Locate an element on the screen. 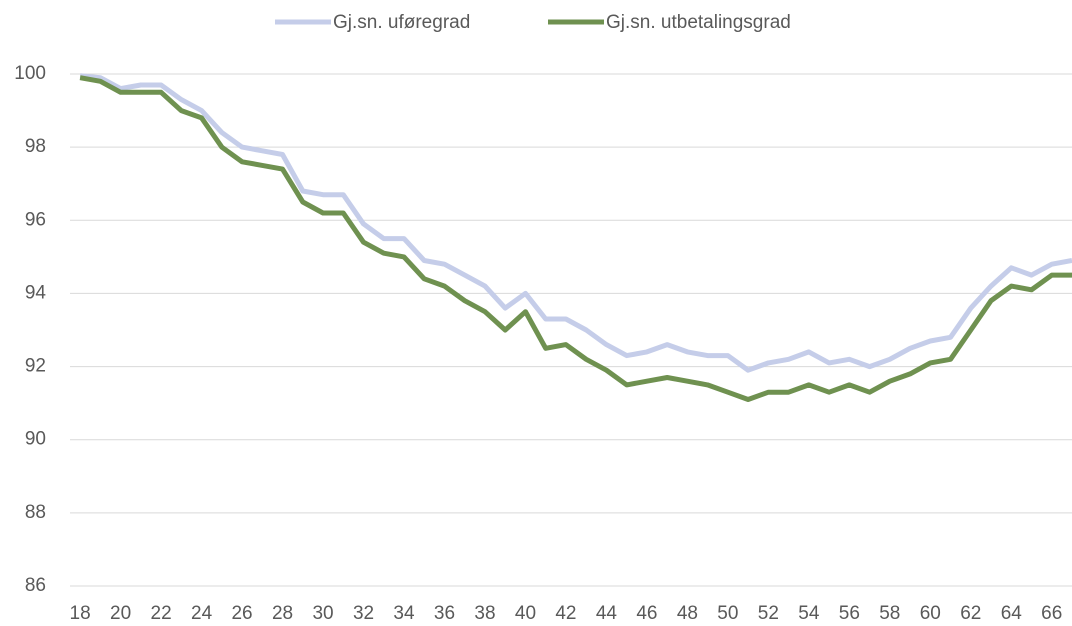  x-tick-label: 44 is located at coordinates (607, 613).